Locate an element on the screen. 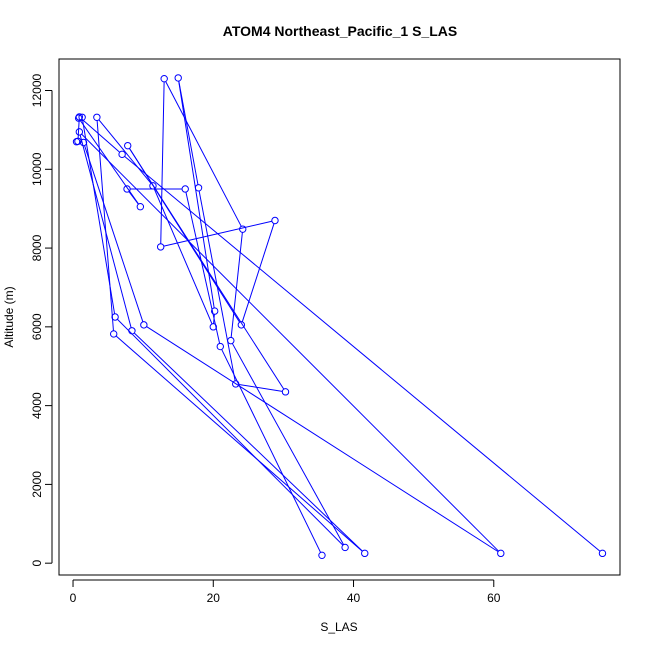 Image resolution: width=650 pixels, height=650 pixels. y-tick-label: 0 is located at coordinates (37, 563).